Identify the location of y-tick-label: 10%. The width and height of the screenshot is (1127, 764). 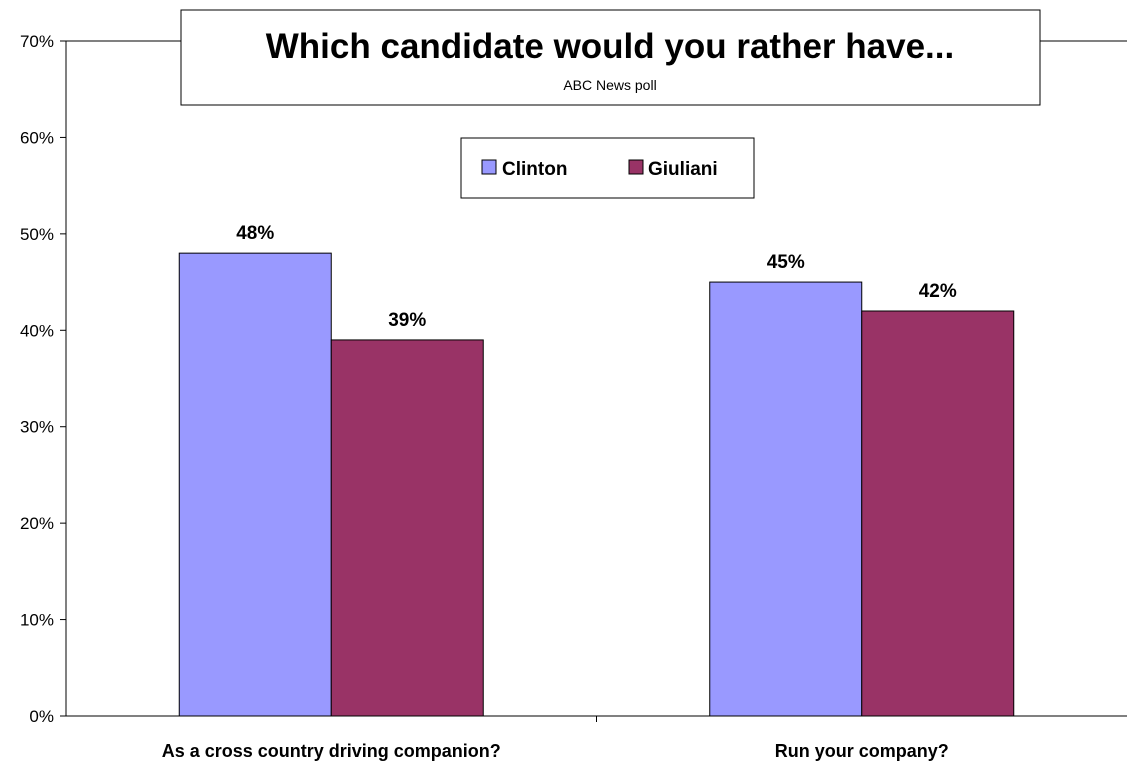
(37, 620).